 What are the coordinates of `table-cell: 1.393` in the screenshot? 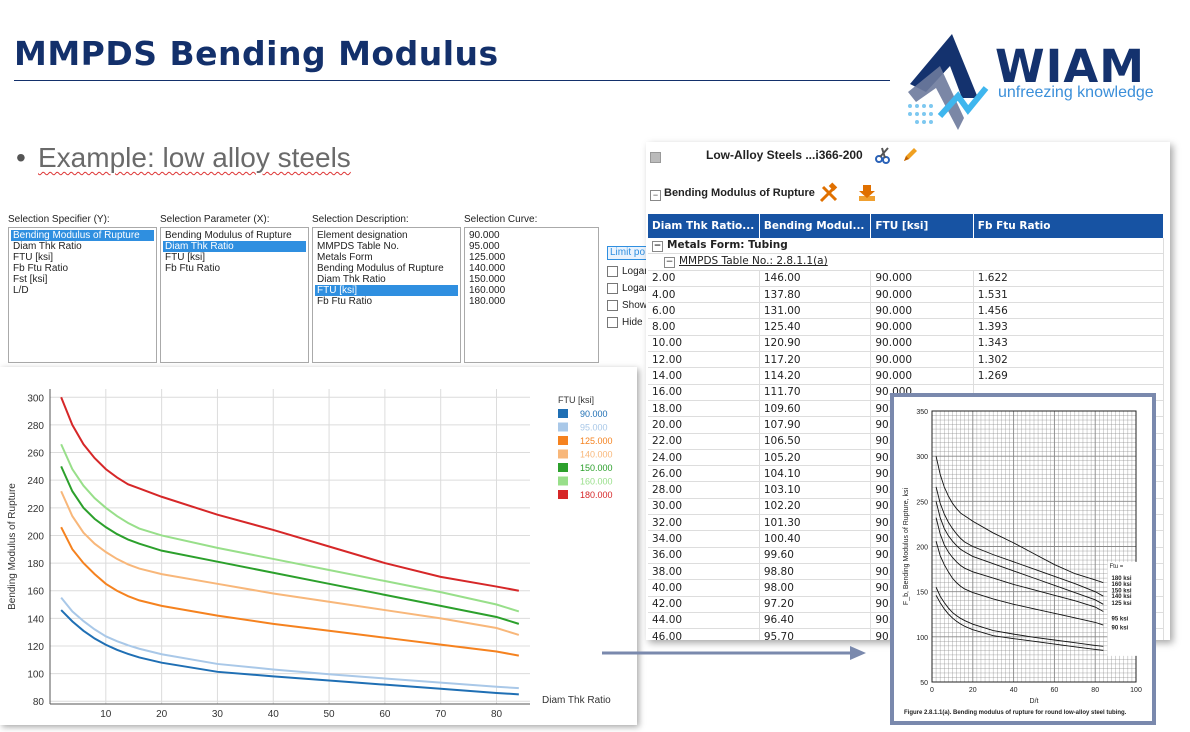 It's located at (1069, 327).